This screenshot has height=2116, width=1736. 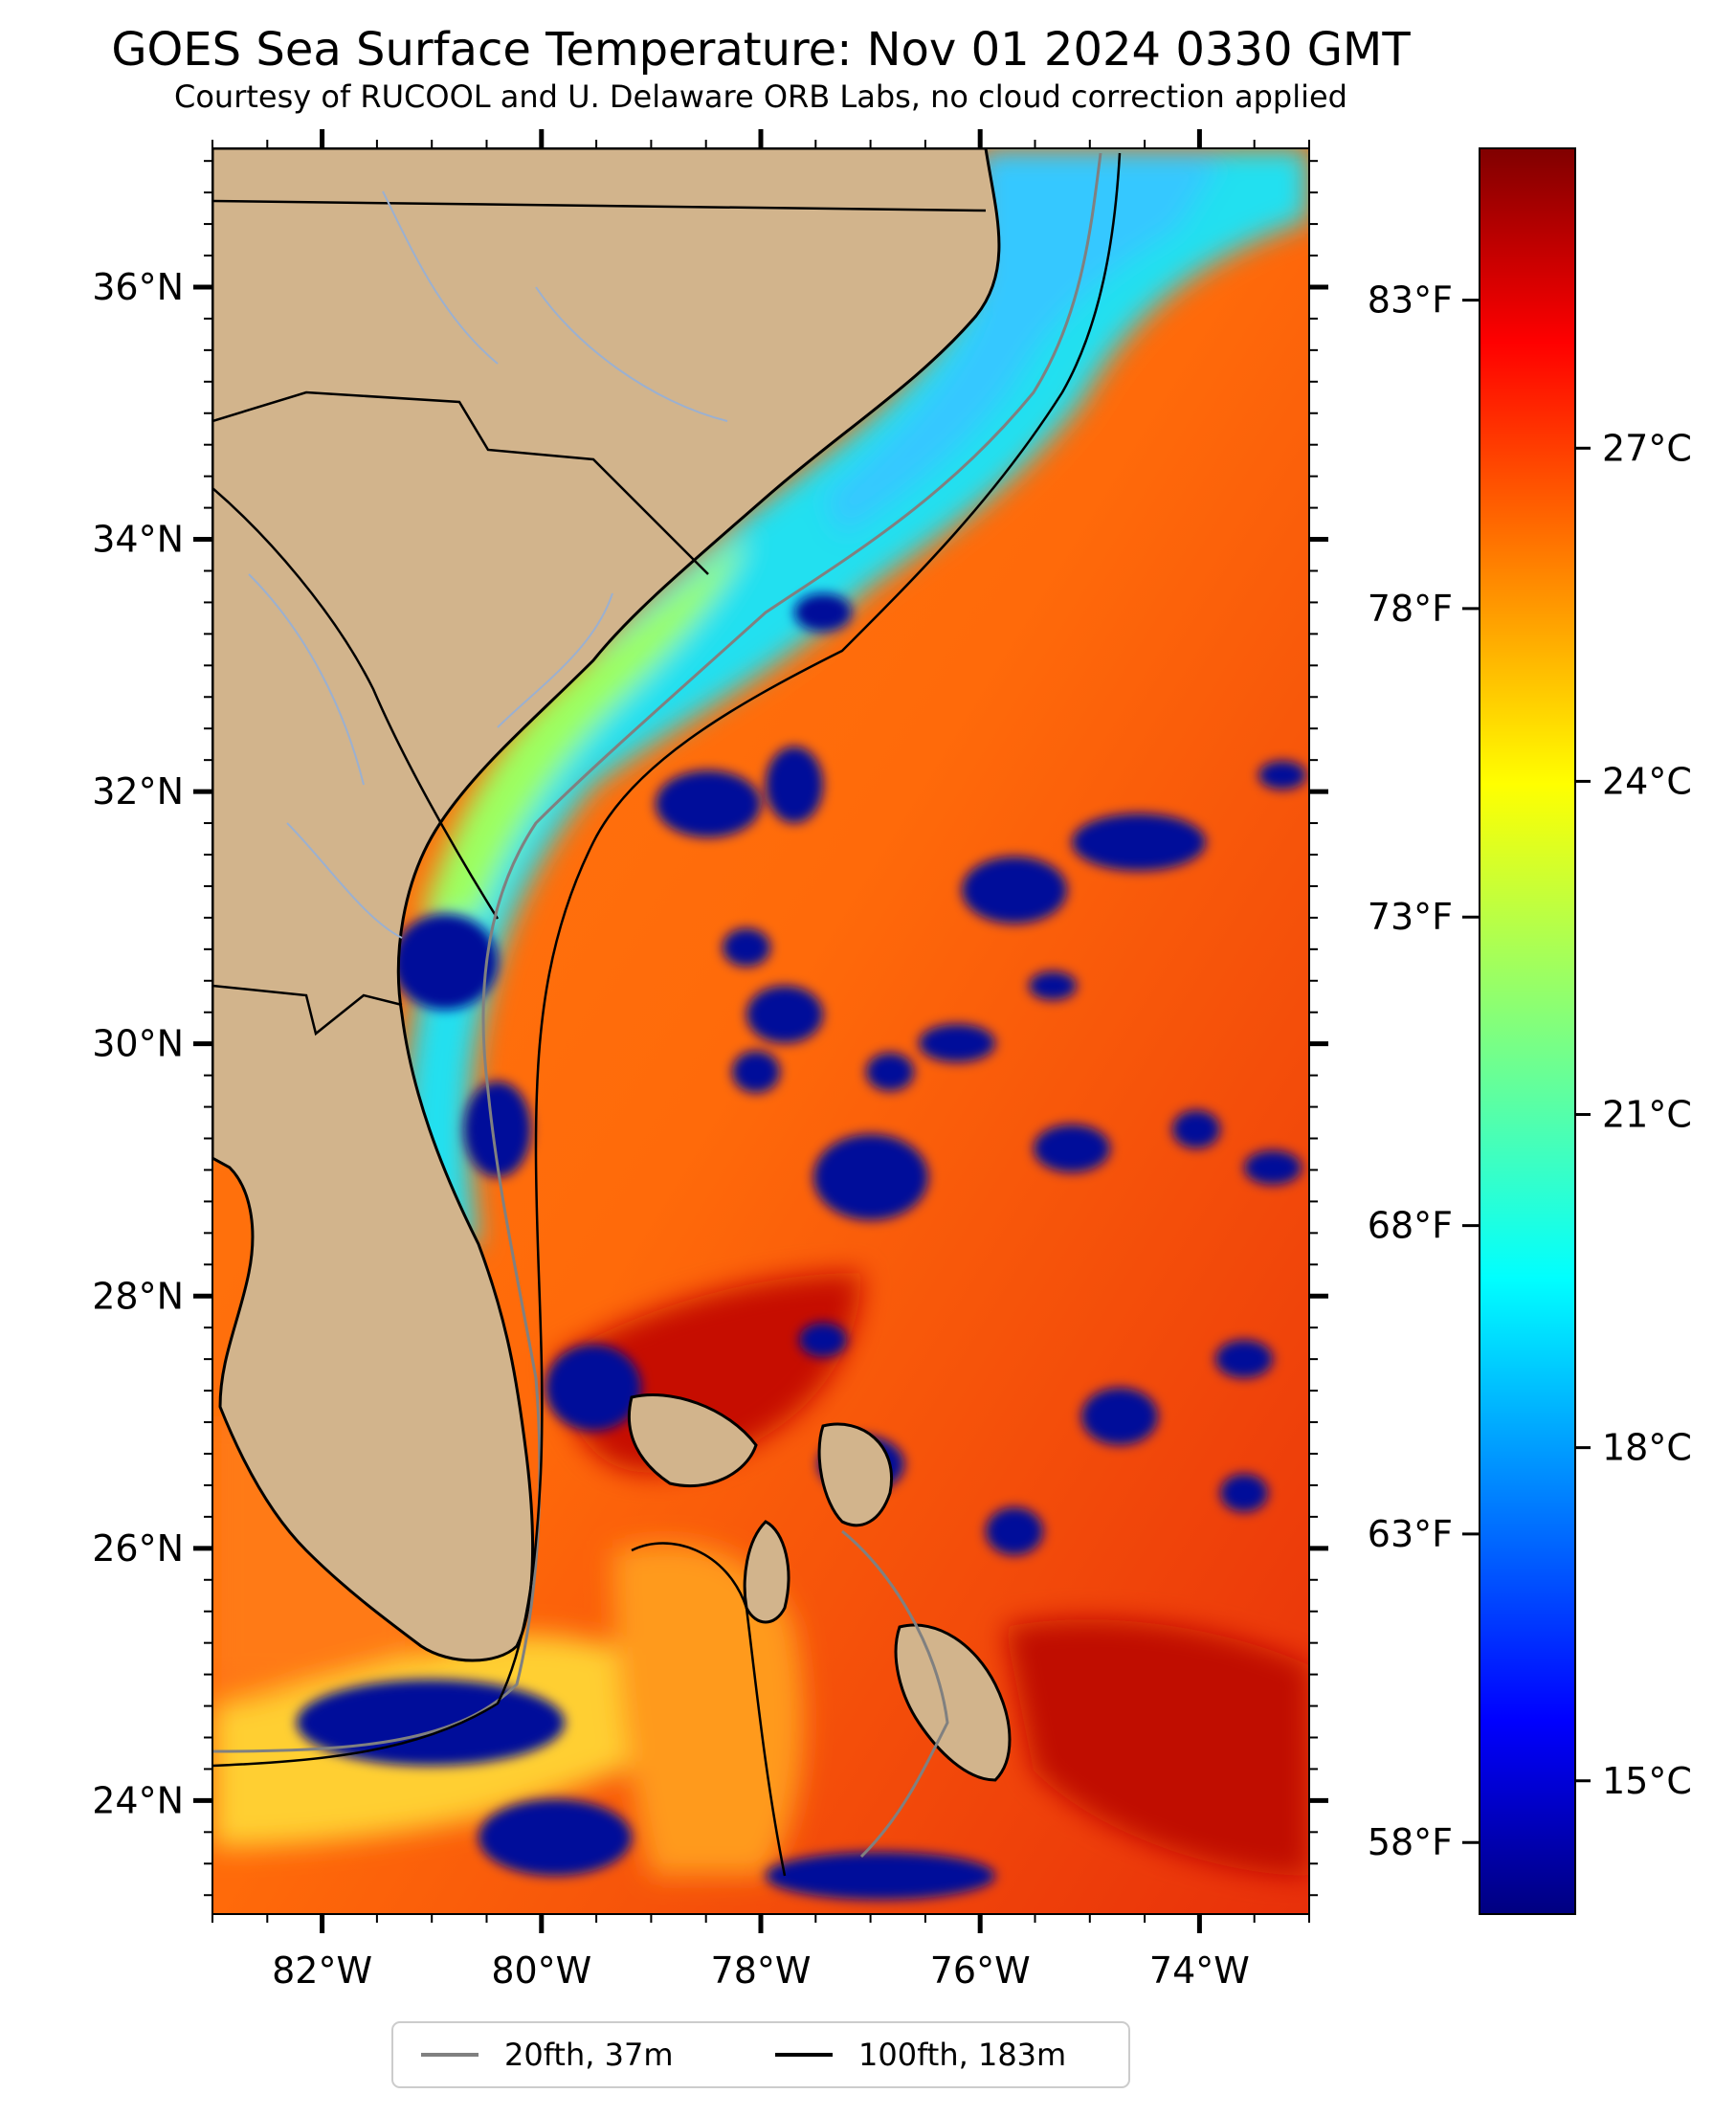 What do you see at coordinates (1647, 781) in the screenshot?
I see `colorbar-tick-label: 24°C` at bounding box center [1647, 781].